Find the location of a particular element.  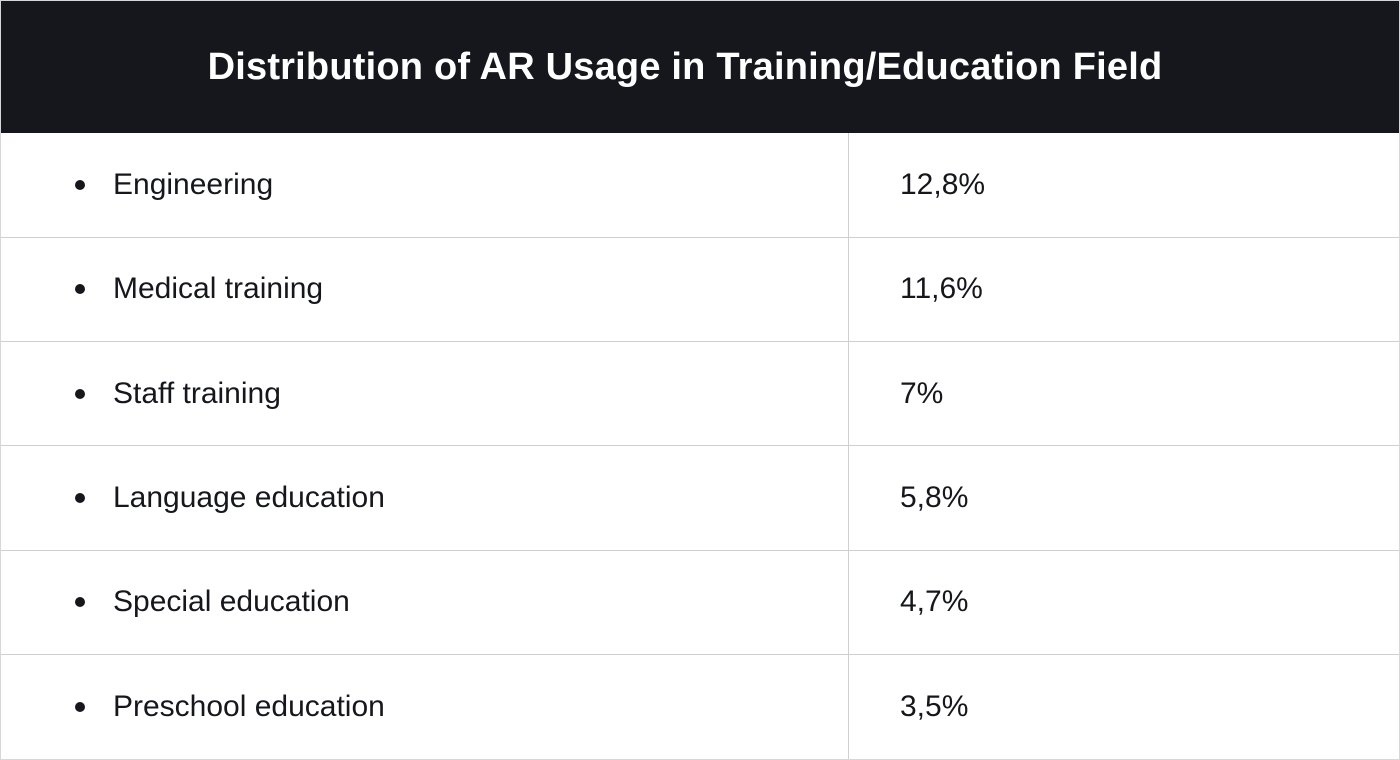

row-value: 12,8% is located at coordinates (943, 184).